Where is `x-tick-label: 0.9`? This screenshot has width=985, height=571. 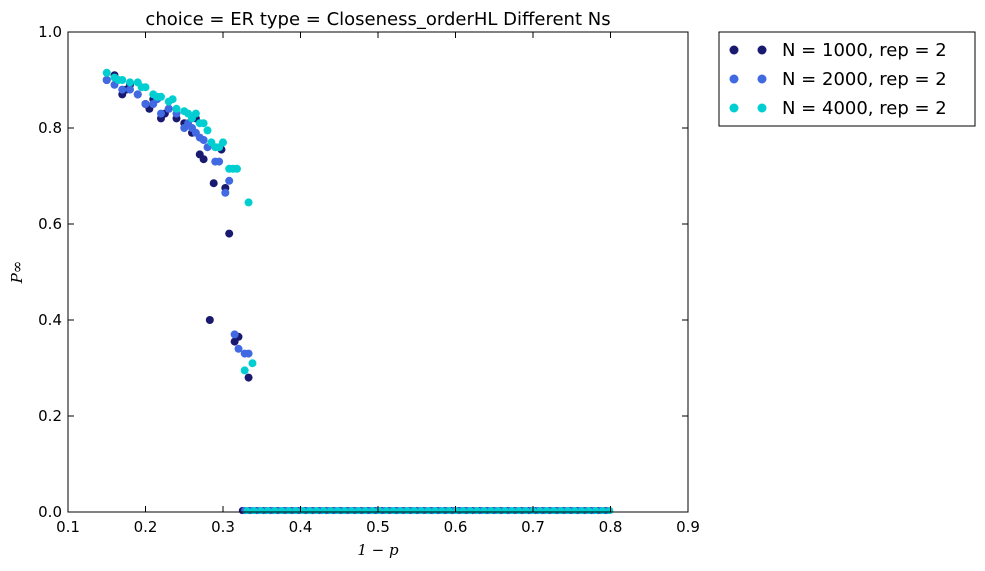 x-tick-label: 0.9 is located at coordinates (688, 527).